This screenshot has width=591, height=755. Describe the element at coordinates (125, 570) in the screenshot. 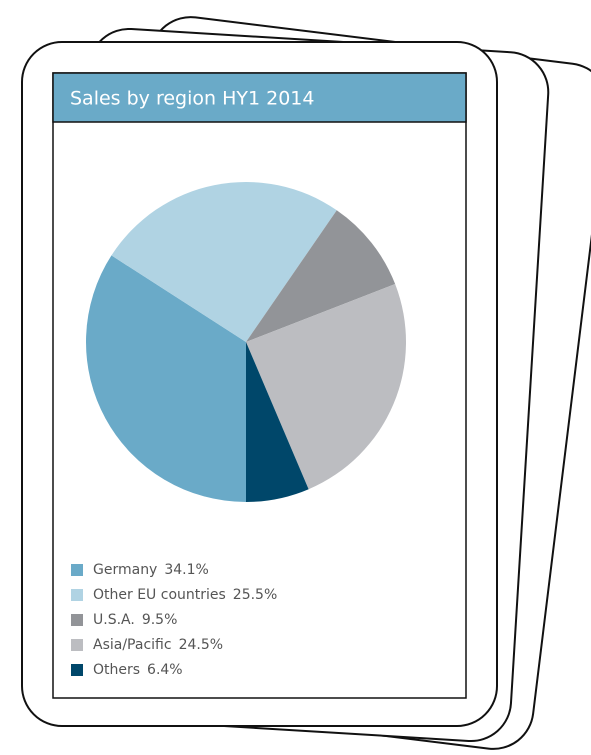

I see `legend-label: Germany` at that location.